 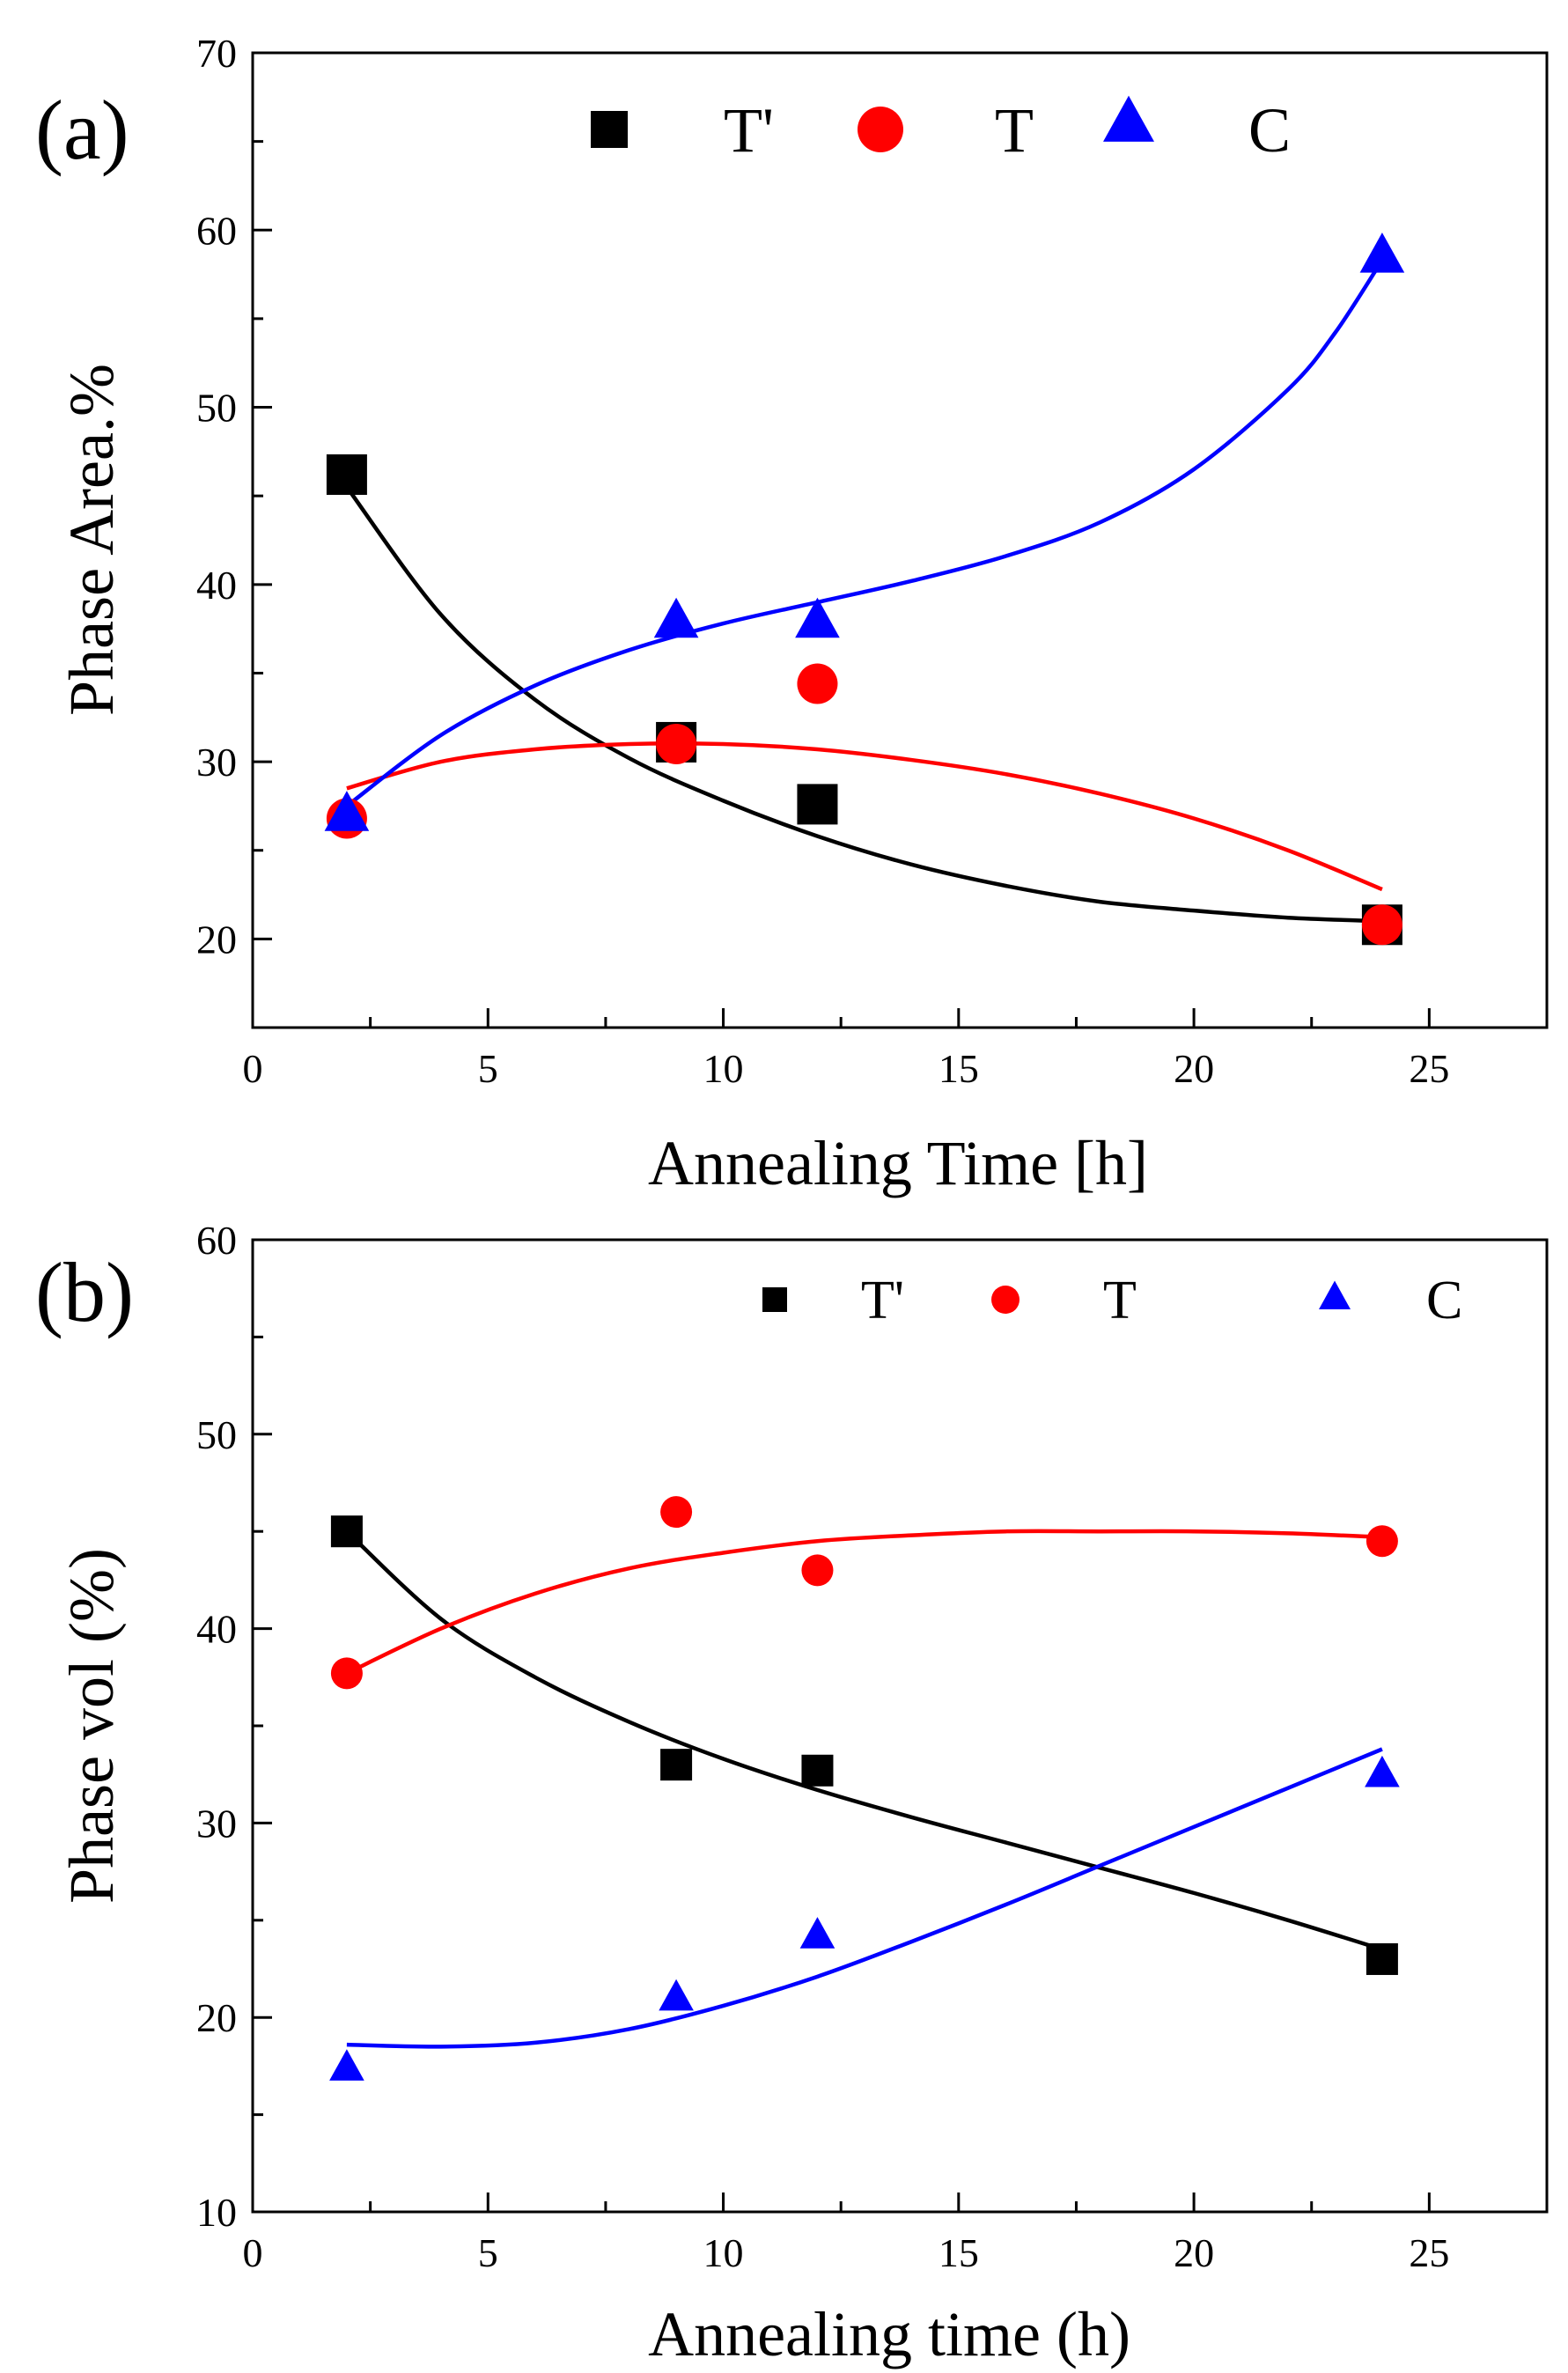 What do you see at coordinates (889, 2334) in the screenshot?
I see `x-axis-title: Annealing time (h)` at bounding box center [889, 2334].